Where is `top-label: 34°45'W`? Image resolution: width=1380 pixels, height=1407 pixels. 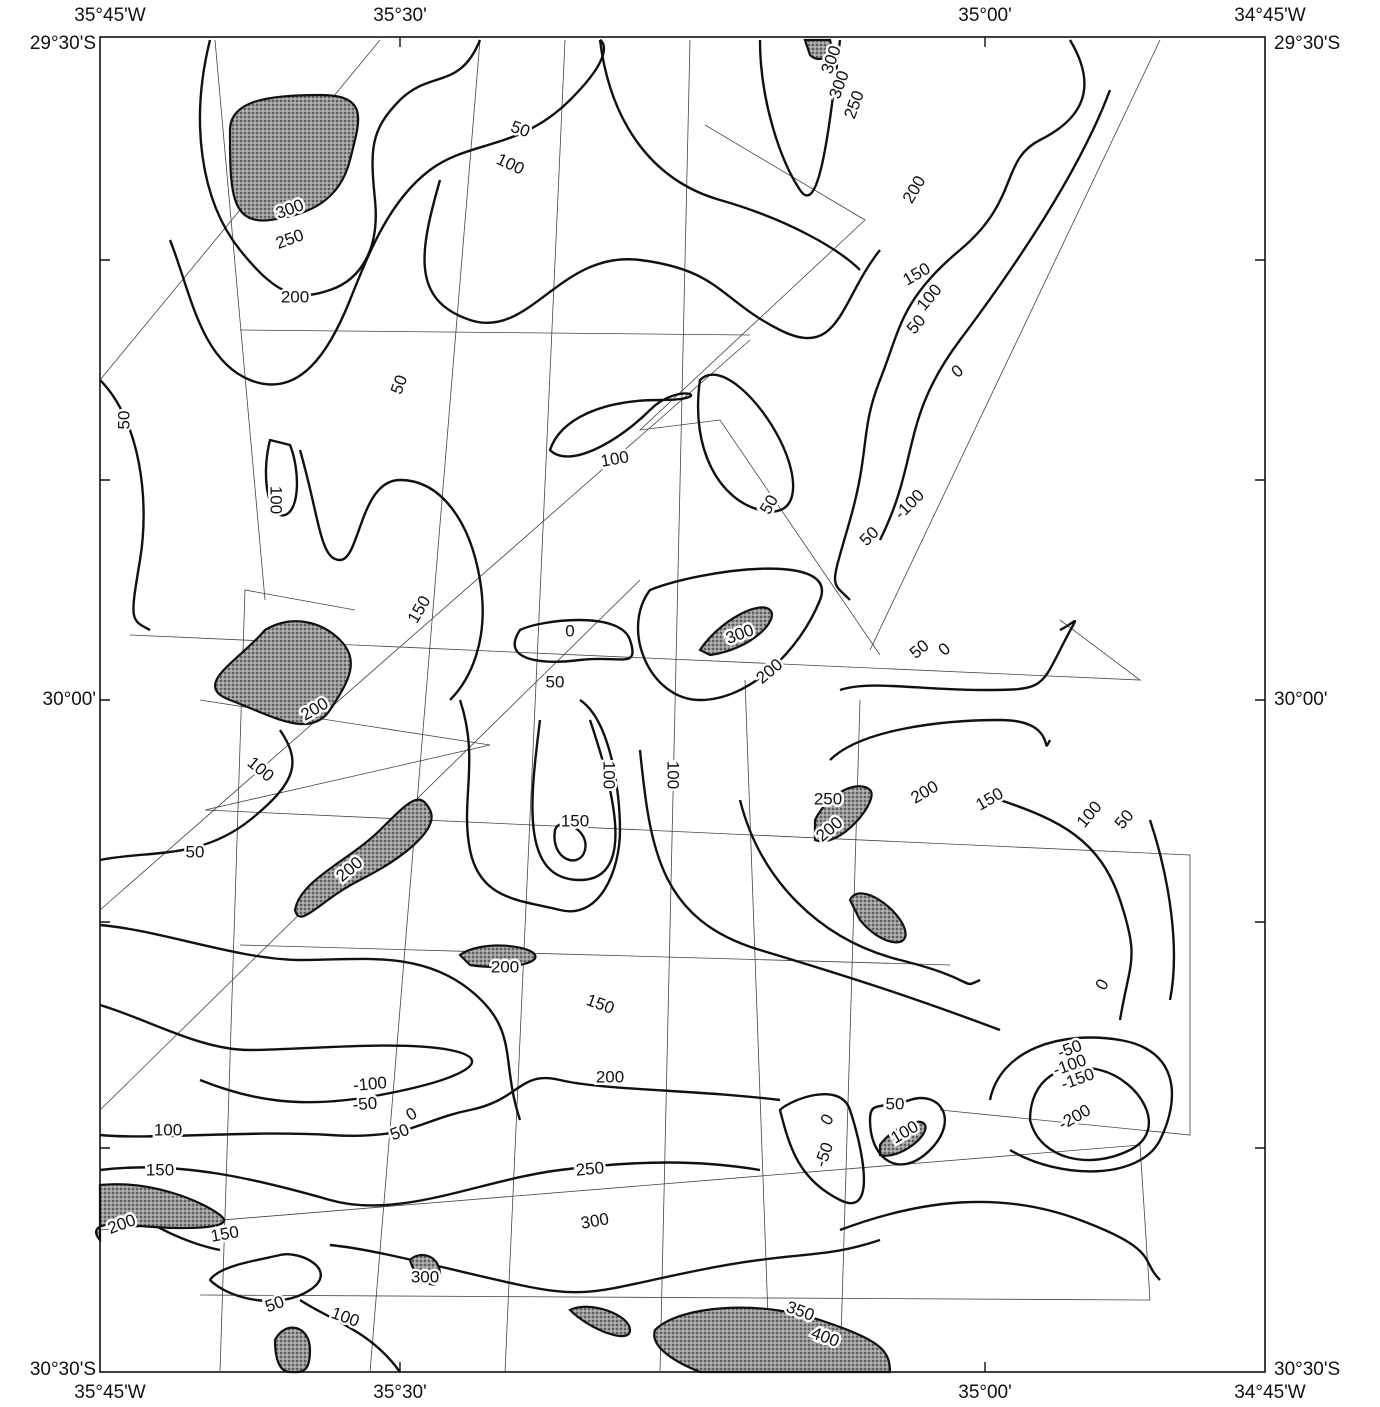 top-label: 34°45'W is located at coordinates (1269, 15).